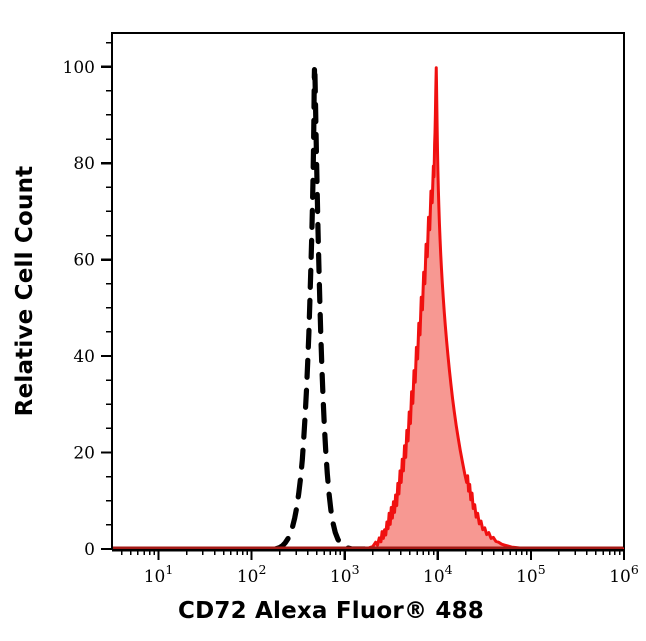  What do you see at coordinates (368, 549) in the screenshot?
I see `baseline-layer` at bounding box center [368, 549].